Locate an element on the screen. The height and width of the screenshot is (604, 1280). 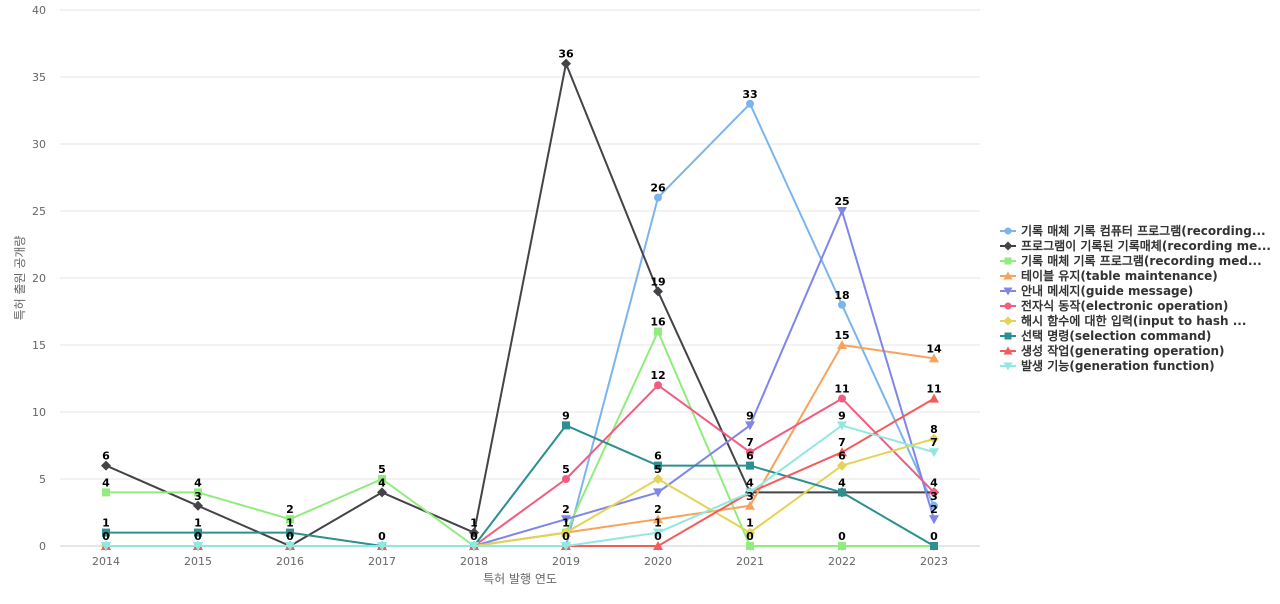
data-label: 11 is located at coordinates (933, 389).